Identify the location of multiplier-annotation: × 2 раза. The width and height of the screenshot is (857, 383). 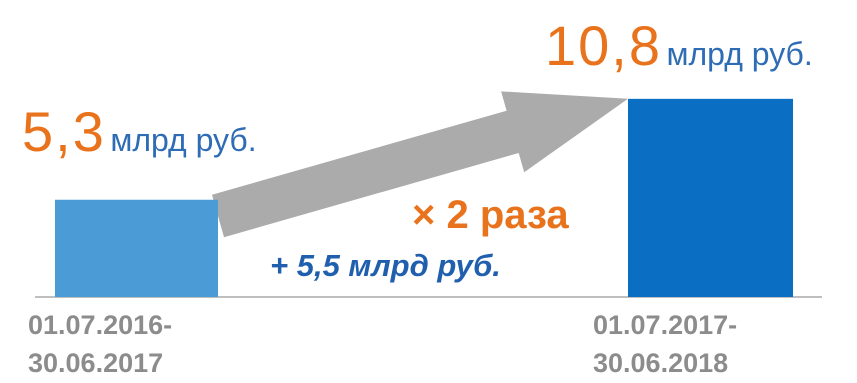
(490, 215).